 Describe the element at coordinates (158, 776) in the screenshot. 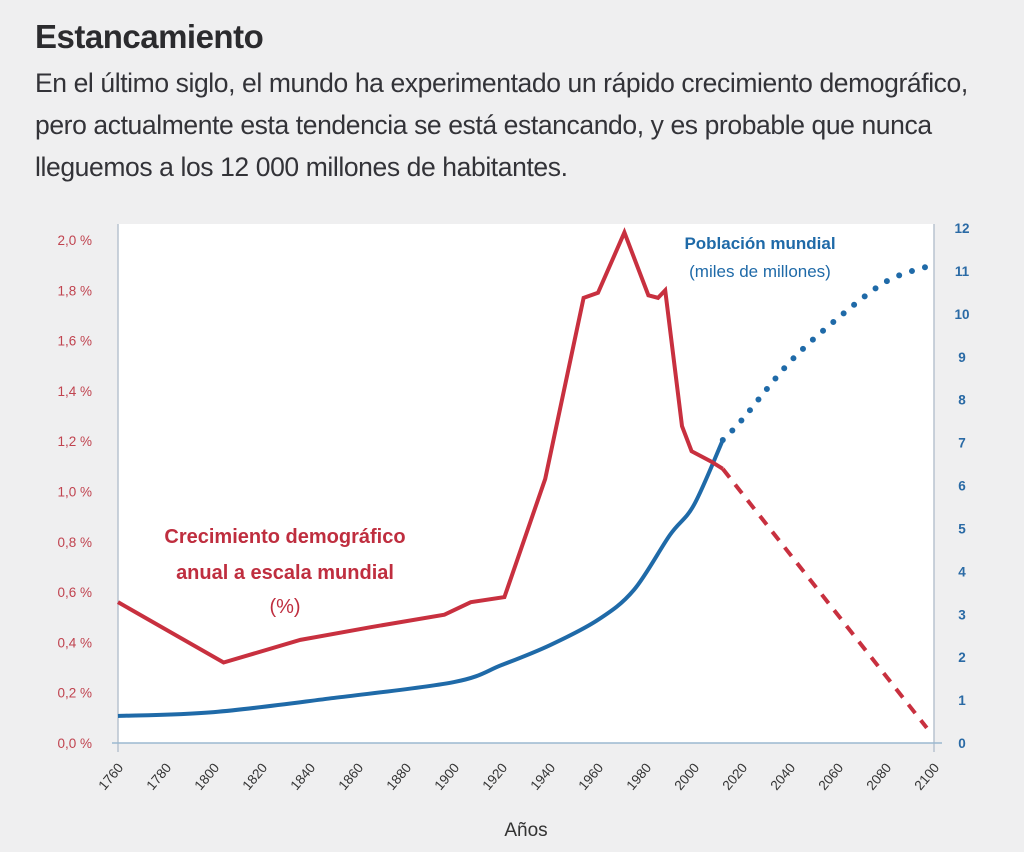

I see `x-axis-tick-label: 1780` at that location.